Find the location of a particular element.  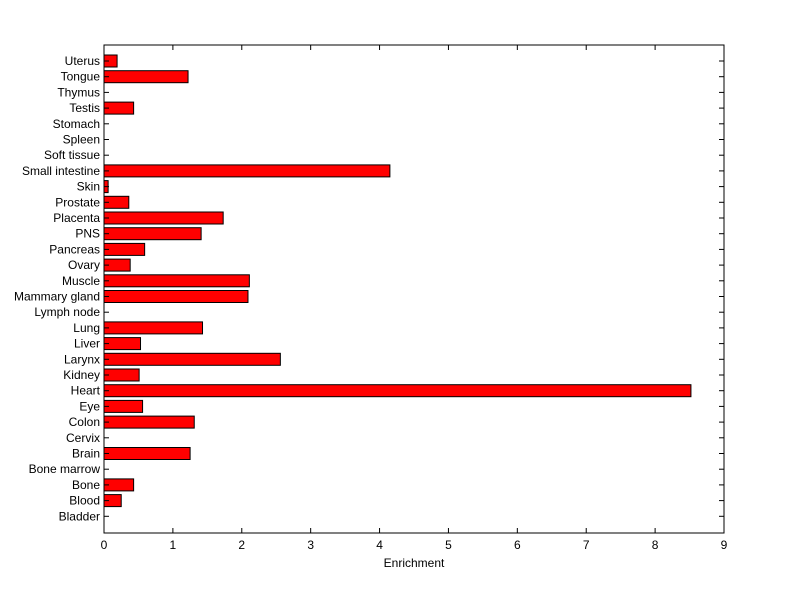

bar-heart is located at coordinates (397, 391).